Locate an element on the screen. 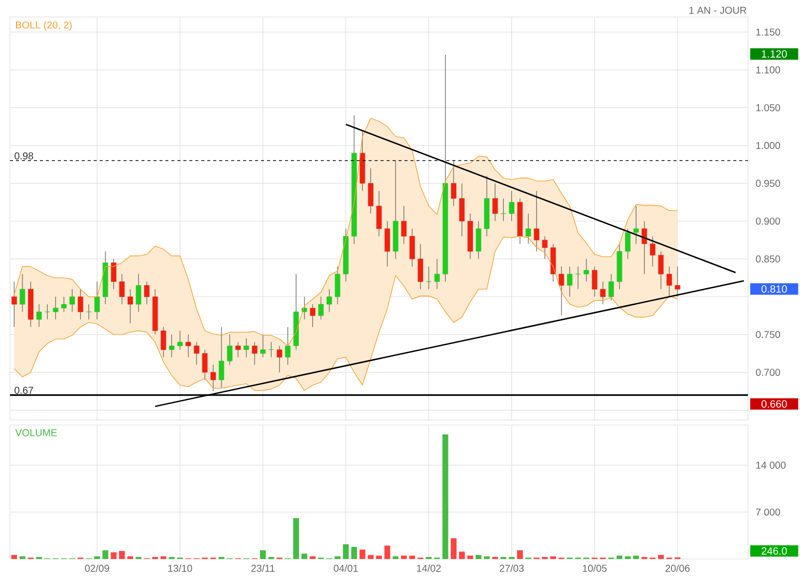 The width and height of the screenshot is (800, 580). x-tick-label: 10/05 is located at coordinates (594, 568).